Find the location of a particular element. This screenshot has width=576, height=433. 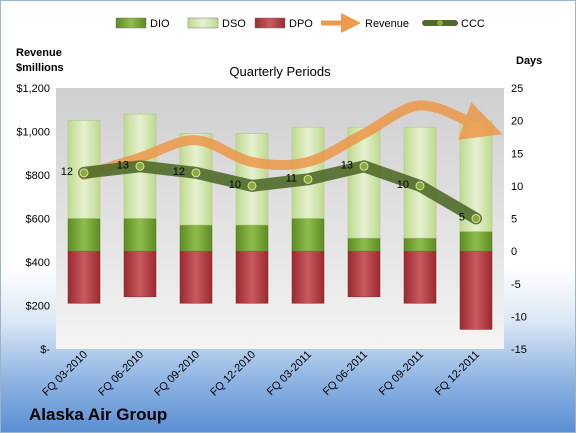

right-tick-label: -15 is located at coordinates (519, 350).